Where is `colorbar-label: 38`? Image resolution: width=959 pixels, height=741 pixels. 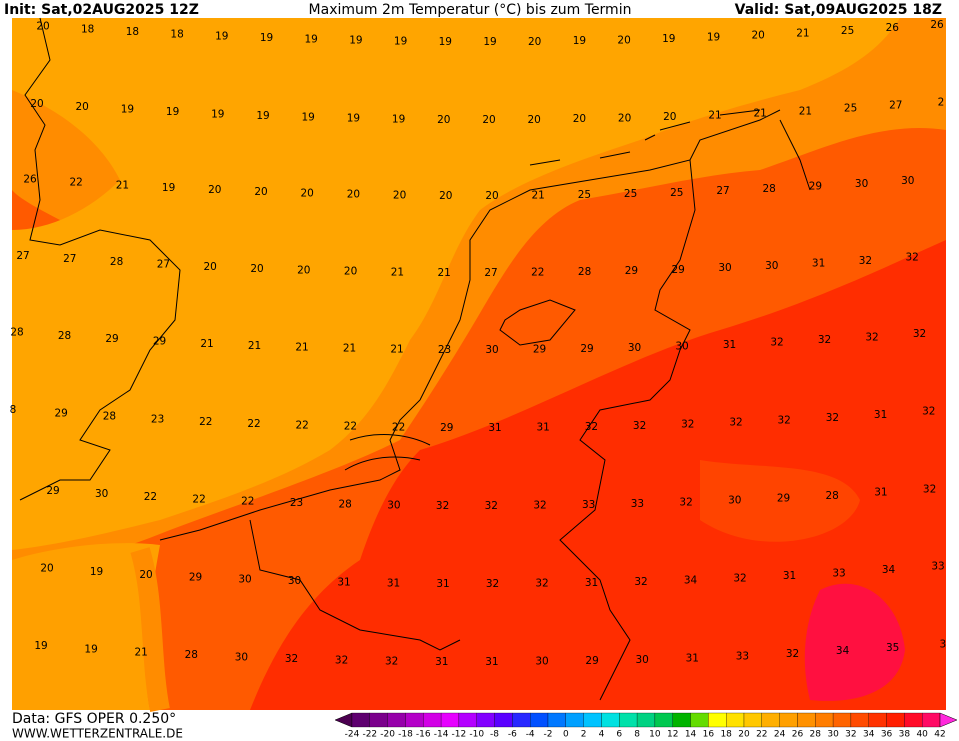
colorbar-label: 38 is located at coordinates (905, 735).